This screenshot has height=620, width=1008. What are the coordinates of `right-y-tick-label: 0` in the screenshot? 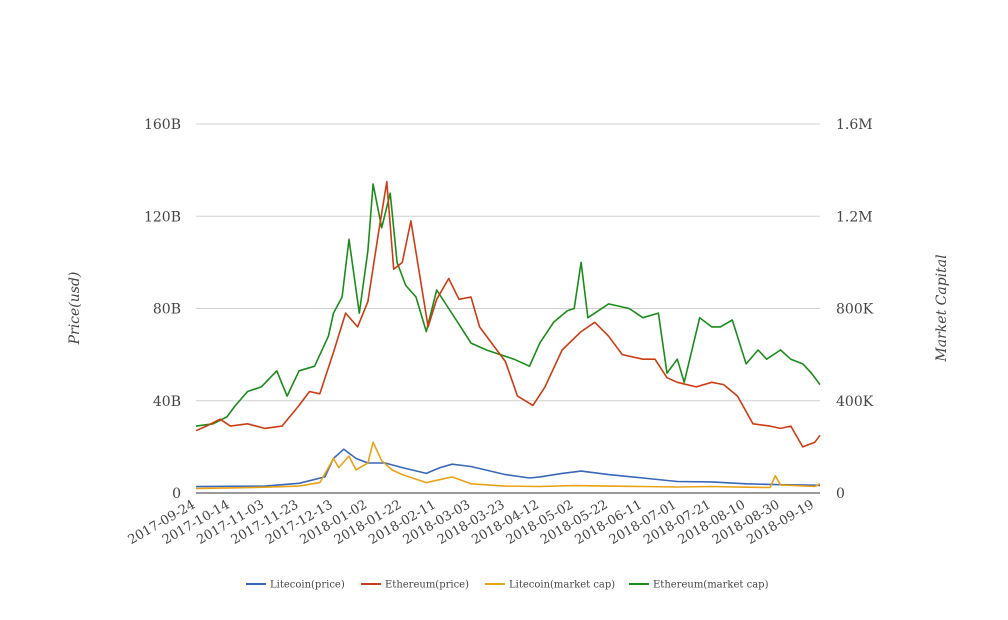 It's located at (840, 494).